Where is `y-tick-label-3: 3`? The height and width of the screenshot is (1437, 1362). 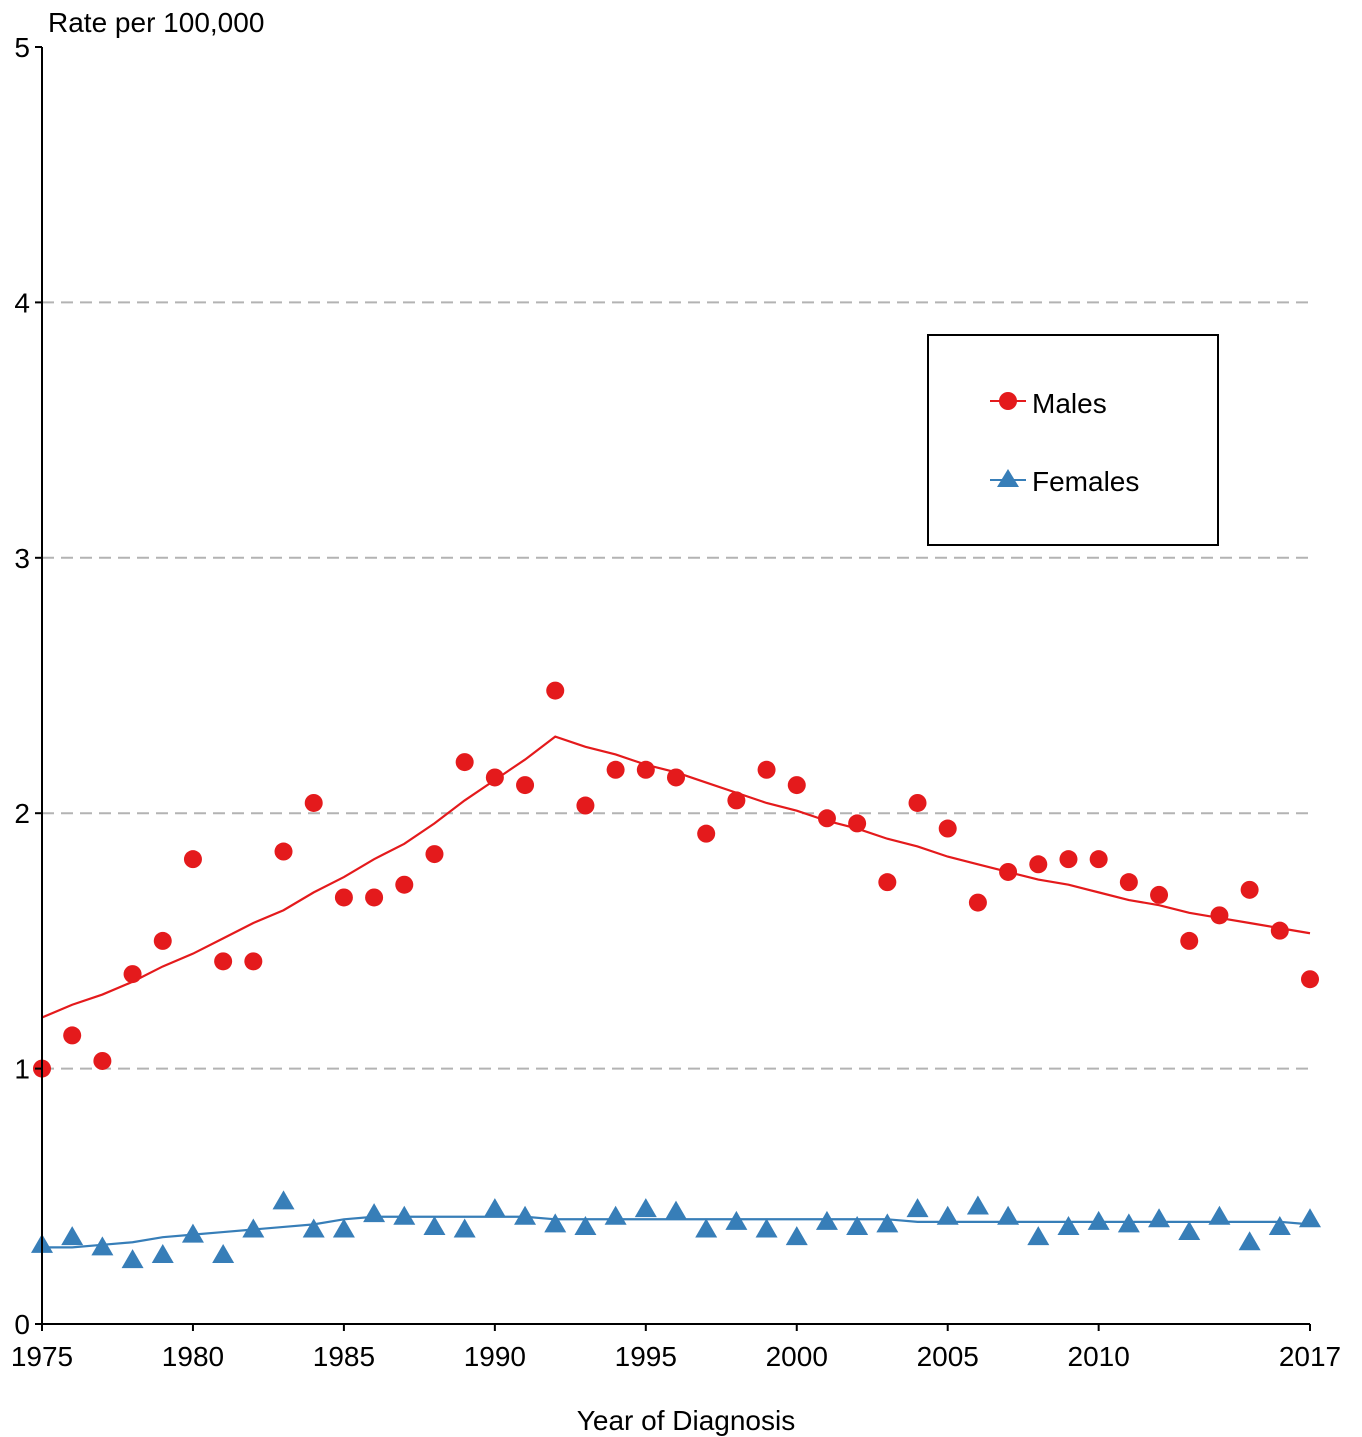
y-tick-label-3: 3 is located at coordinates (22, 558).